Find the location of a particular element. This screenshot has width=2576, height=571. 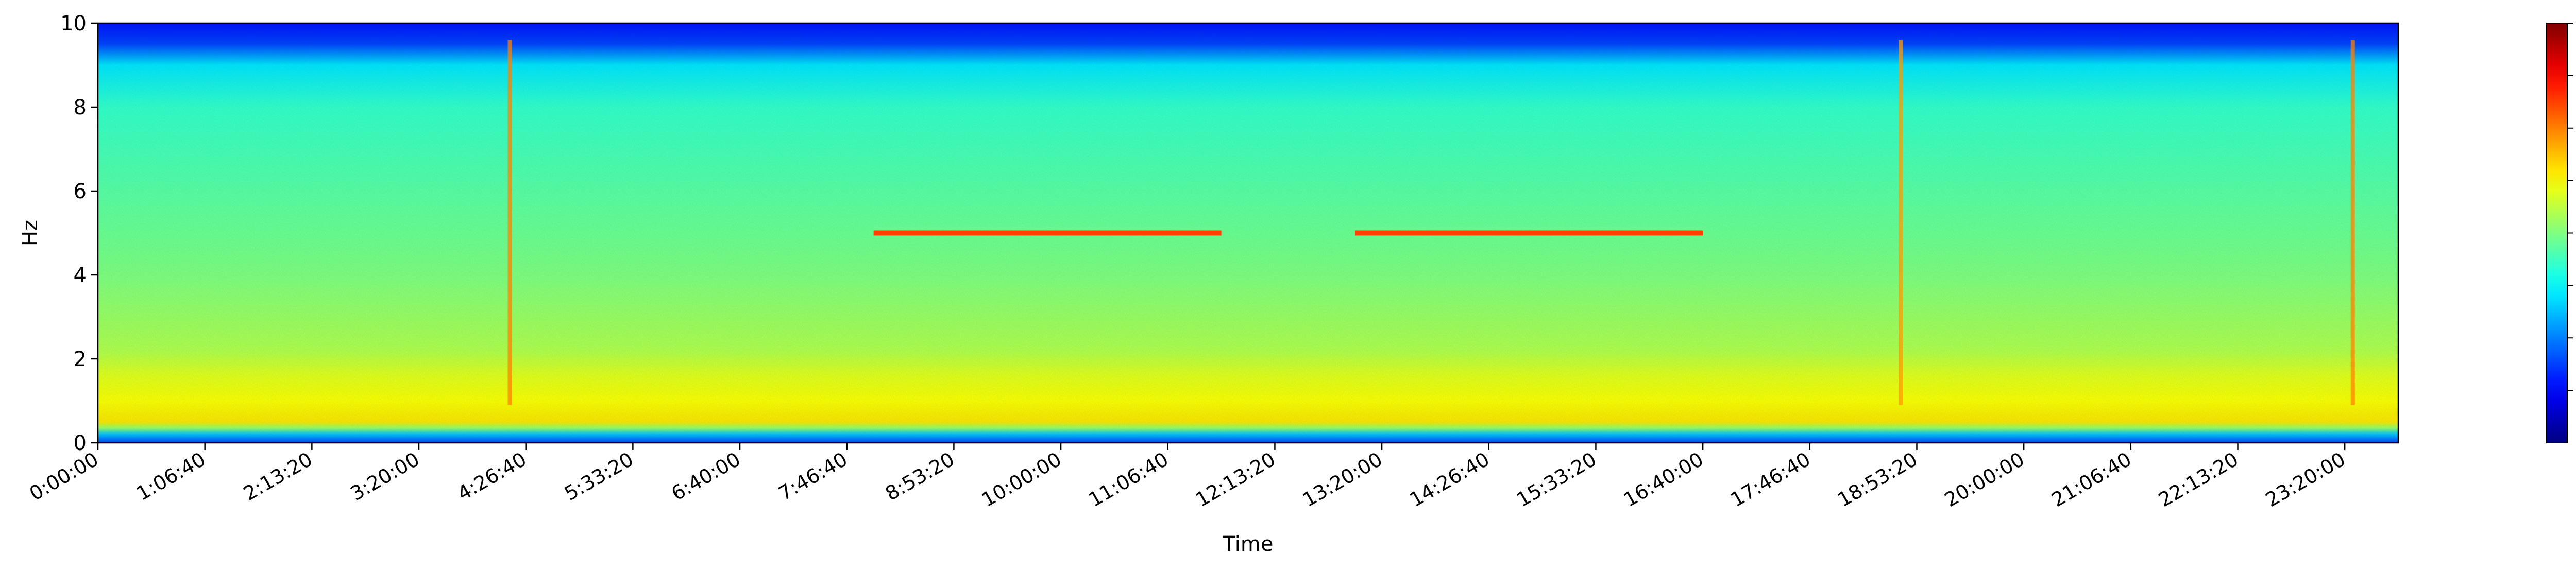

x-tick-label: 10:00:00 is located at coordinates (1022, 479).